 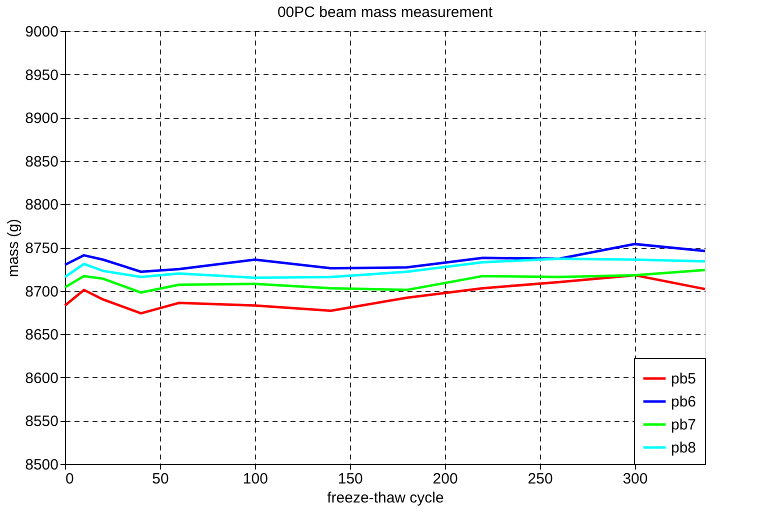 What do you see at coordinates (255, 479) in the screenshot?
I see `x-tick-label: 100` at bounding box center [255, 479].